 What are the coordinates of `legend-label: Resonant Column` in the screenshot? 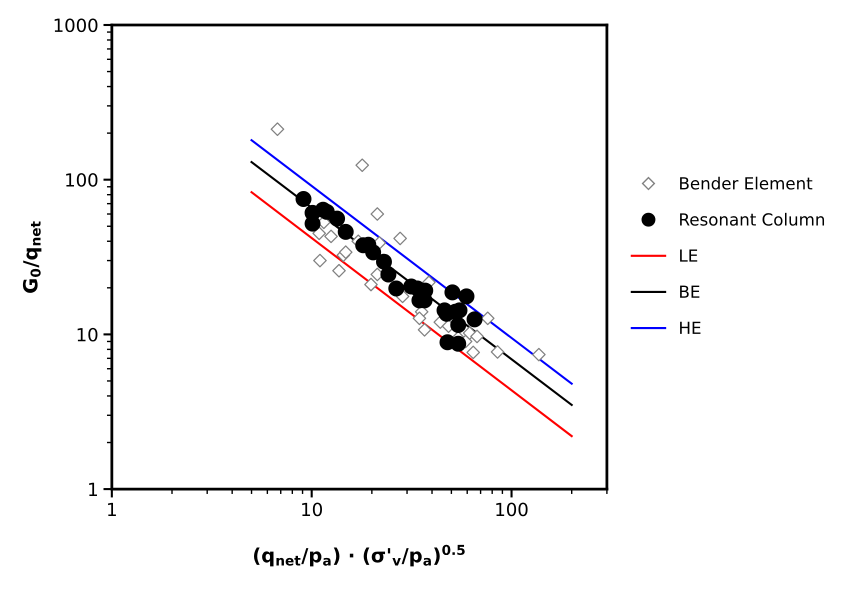 It's located at (752, 219).